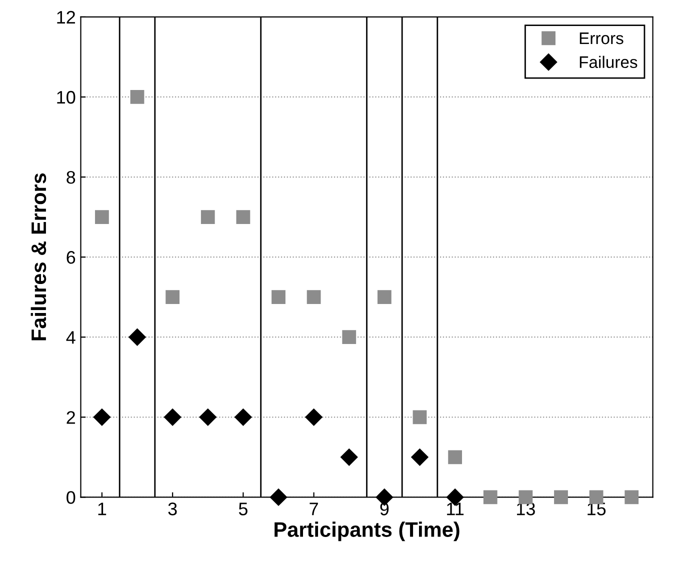  Describe the element at coordinates (38, 256) in the screenshot. I see `y-axis-title: Failures & Errors` at that location.